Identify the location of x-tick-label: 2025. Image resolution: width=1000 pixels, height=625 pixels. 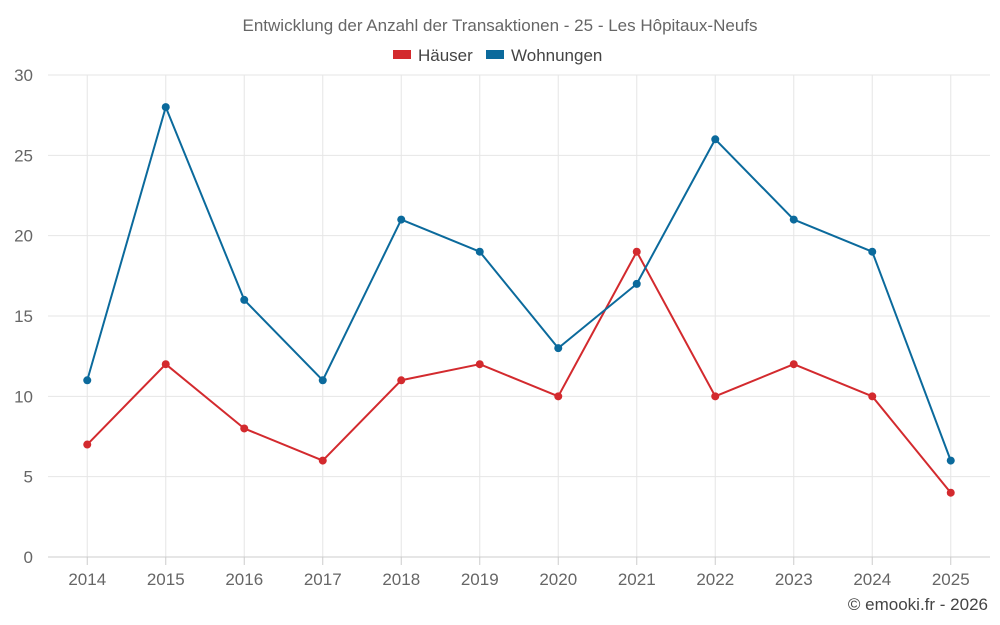
(951, 579).